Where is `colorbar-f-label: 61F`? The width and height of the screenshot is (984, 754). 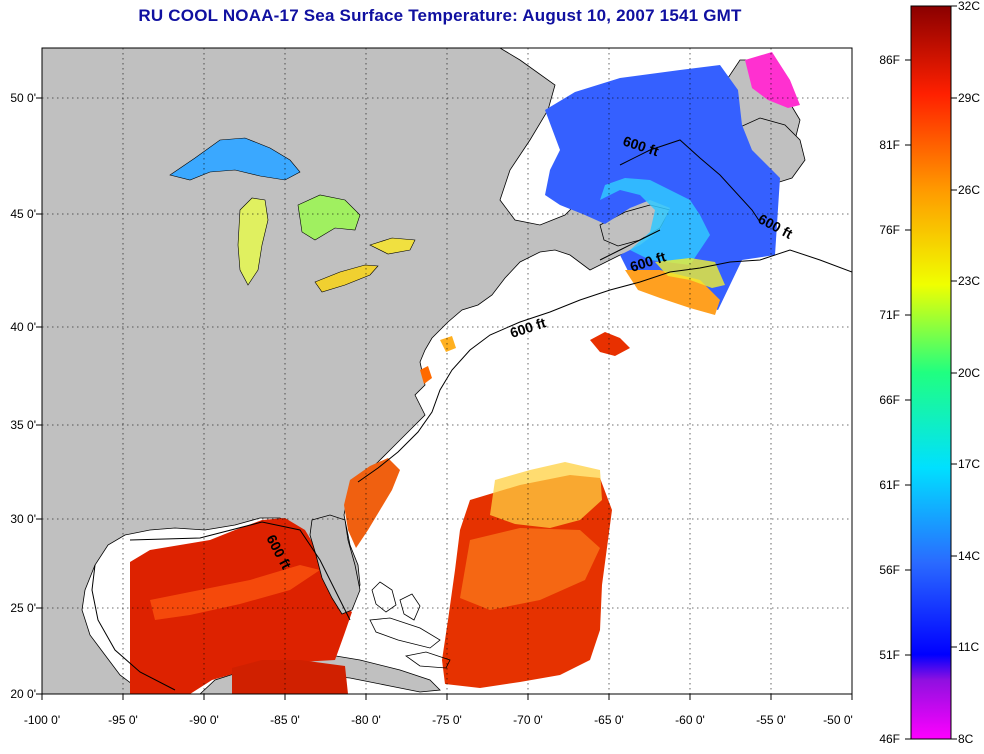
colorbar-f-label: 61F is located at coordinates (889, 485).